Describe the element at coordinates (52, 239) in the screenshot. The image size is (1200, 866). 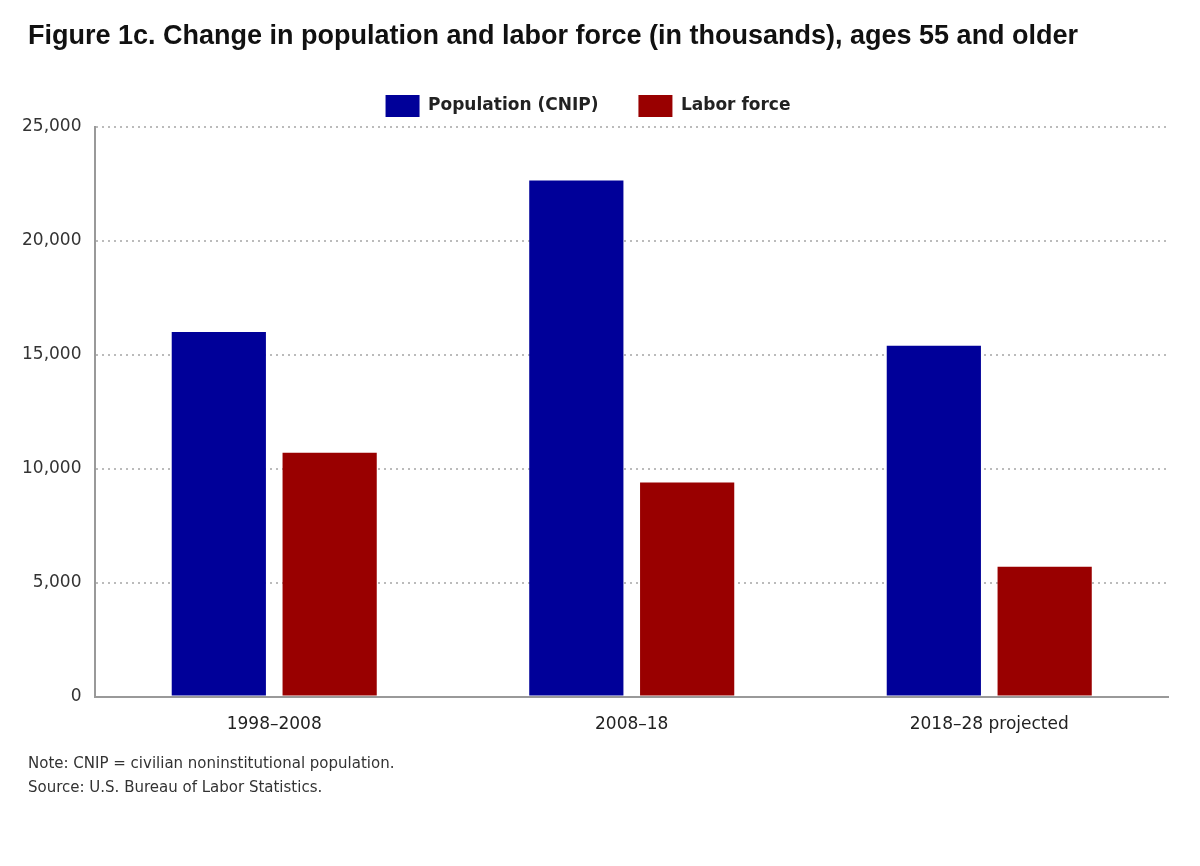
I see `y-tick-label: 20,000` at that location.